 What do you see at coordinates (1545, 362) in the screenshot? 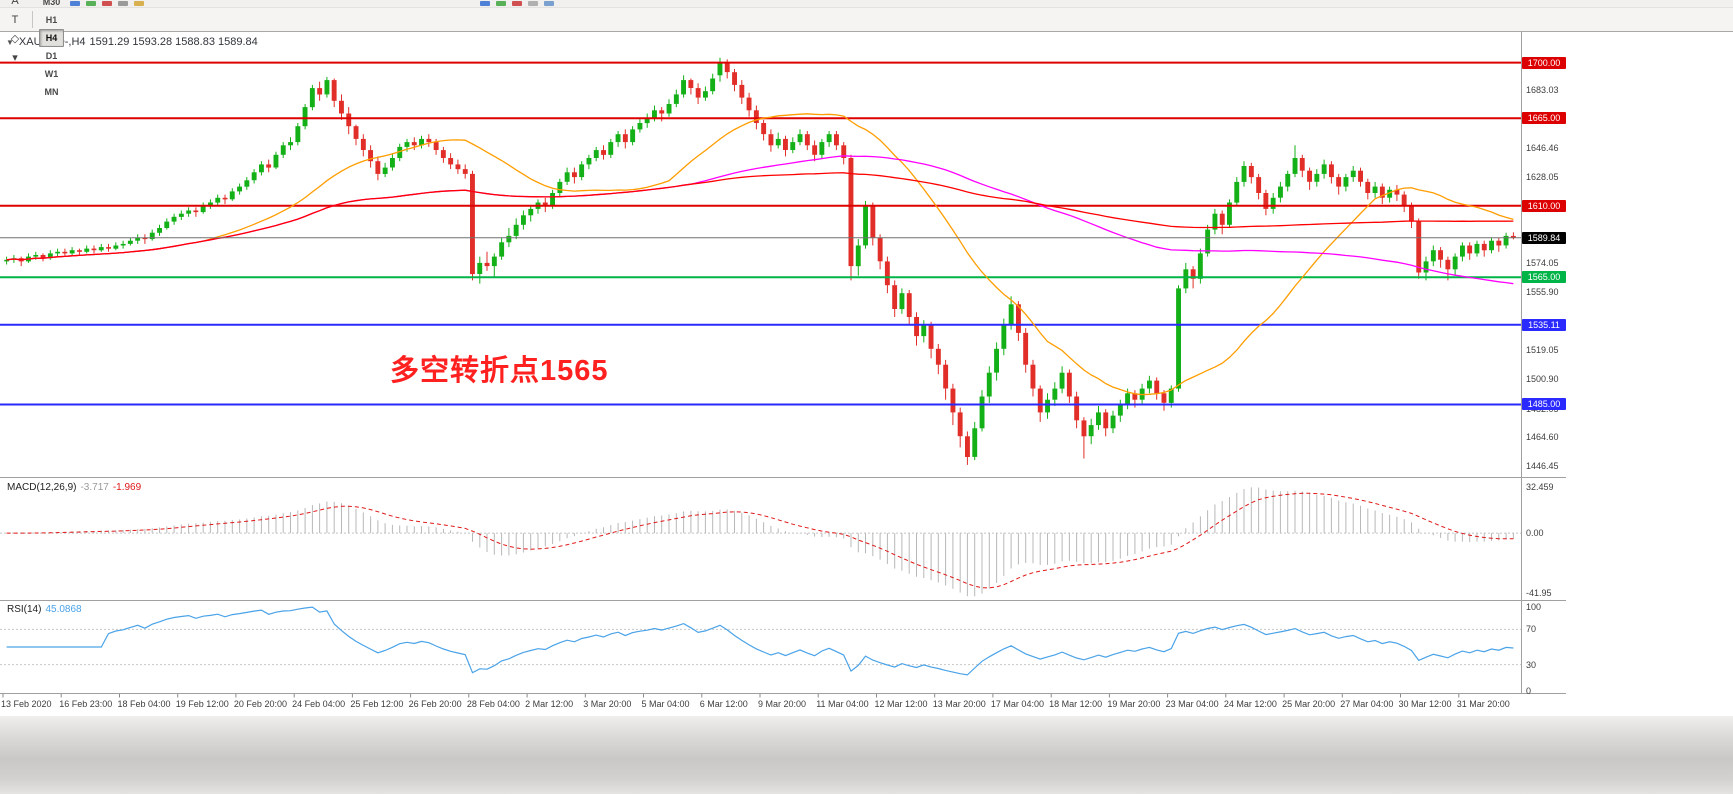
I see `price-axis` at bounding box center [1545, 362].